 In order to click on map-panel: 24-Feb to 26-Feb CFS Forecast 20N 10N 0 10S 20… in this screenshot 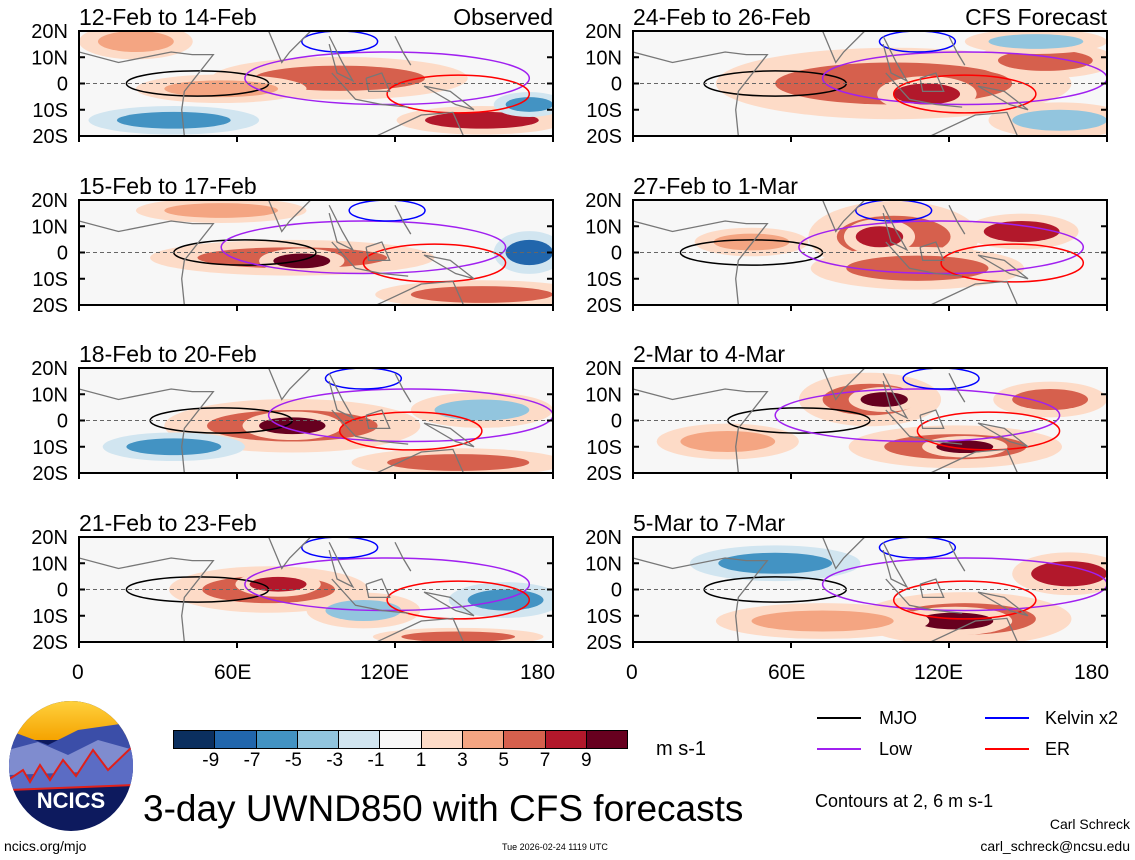, I will do `click(846, 76)`.